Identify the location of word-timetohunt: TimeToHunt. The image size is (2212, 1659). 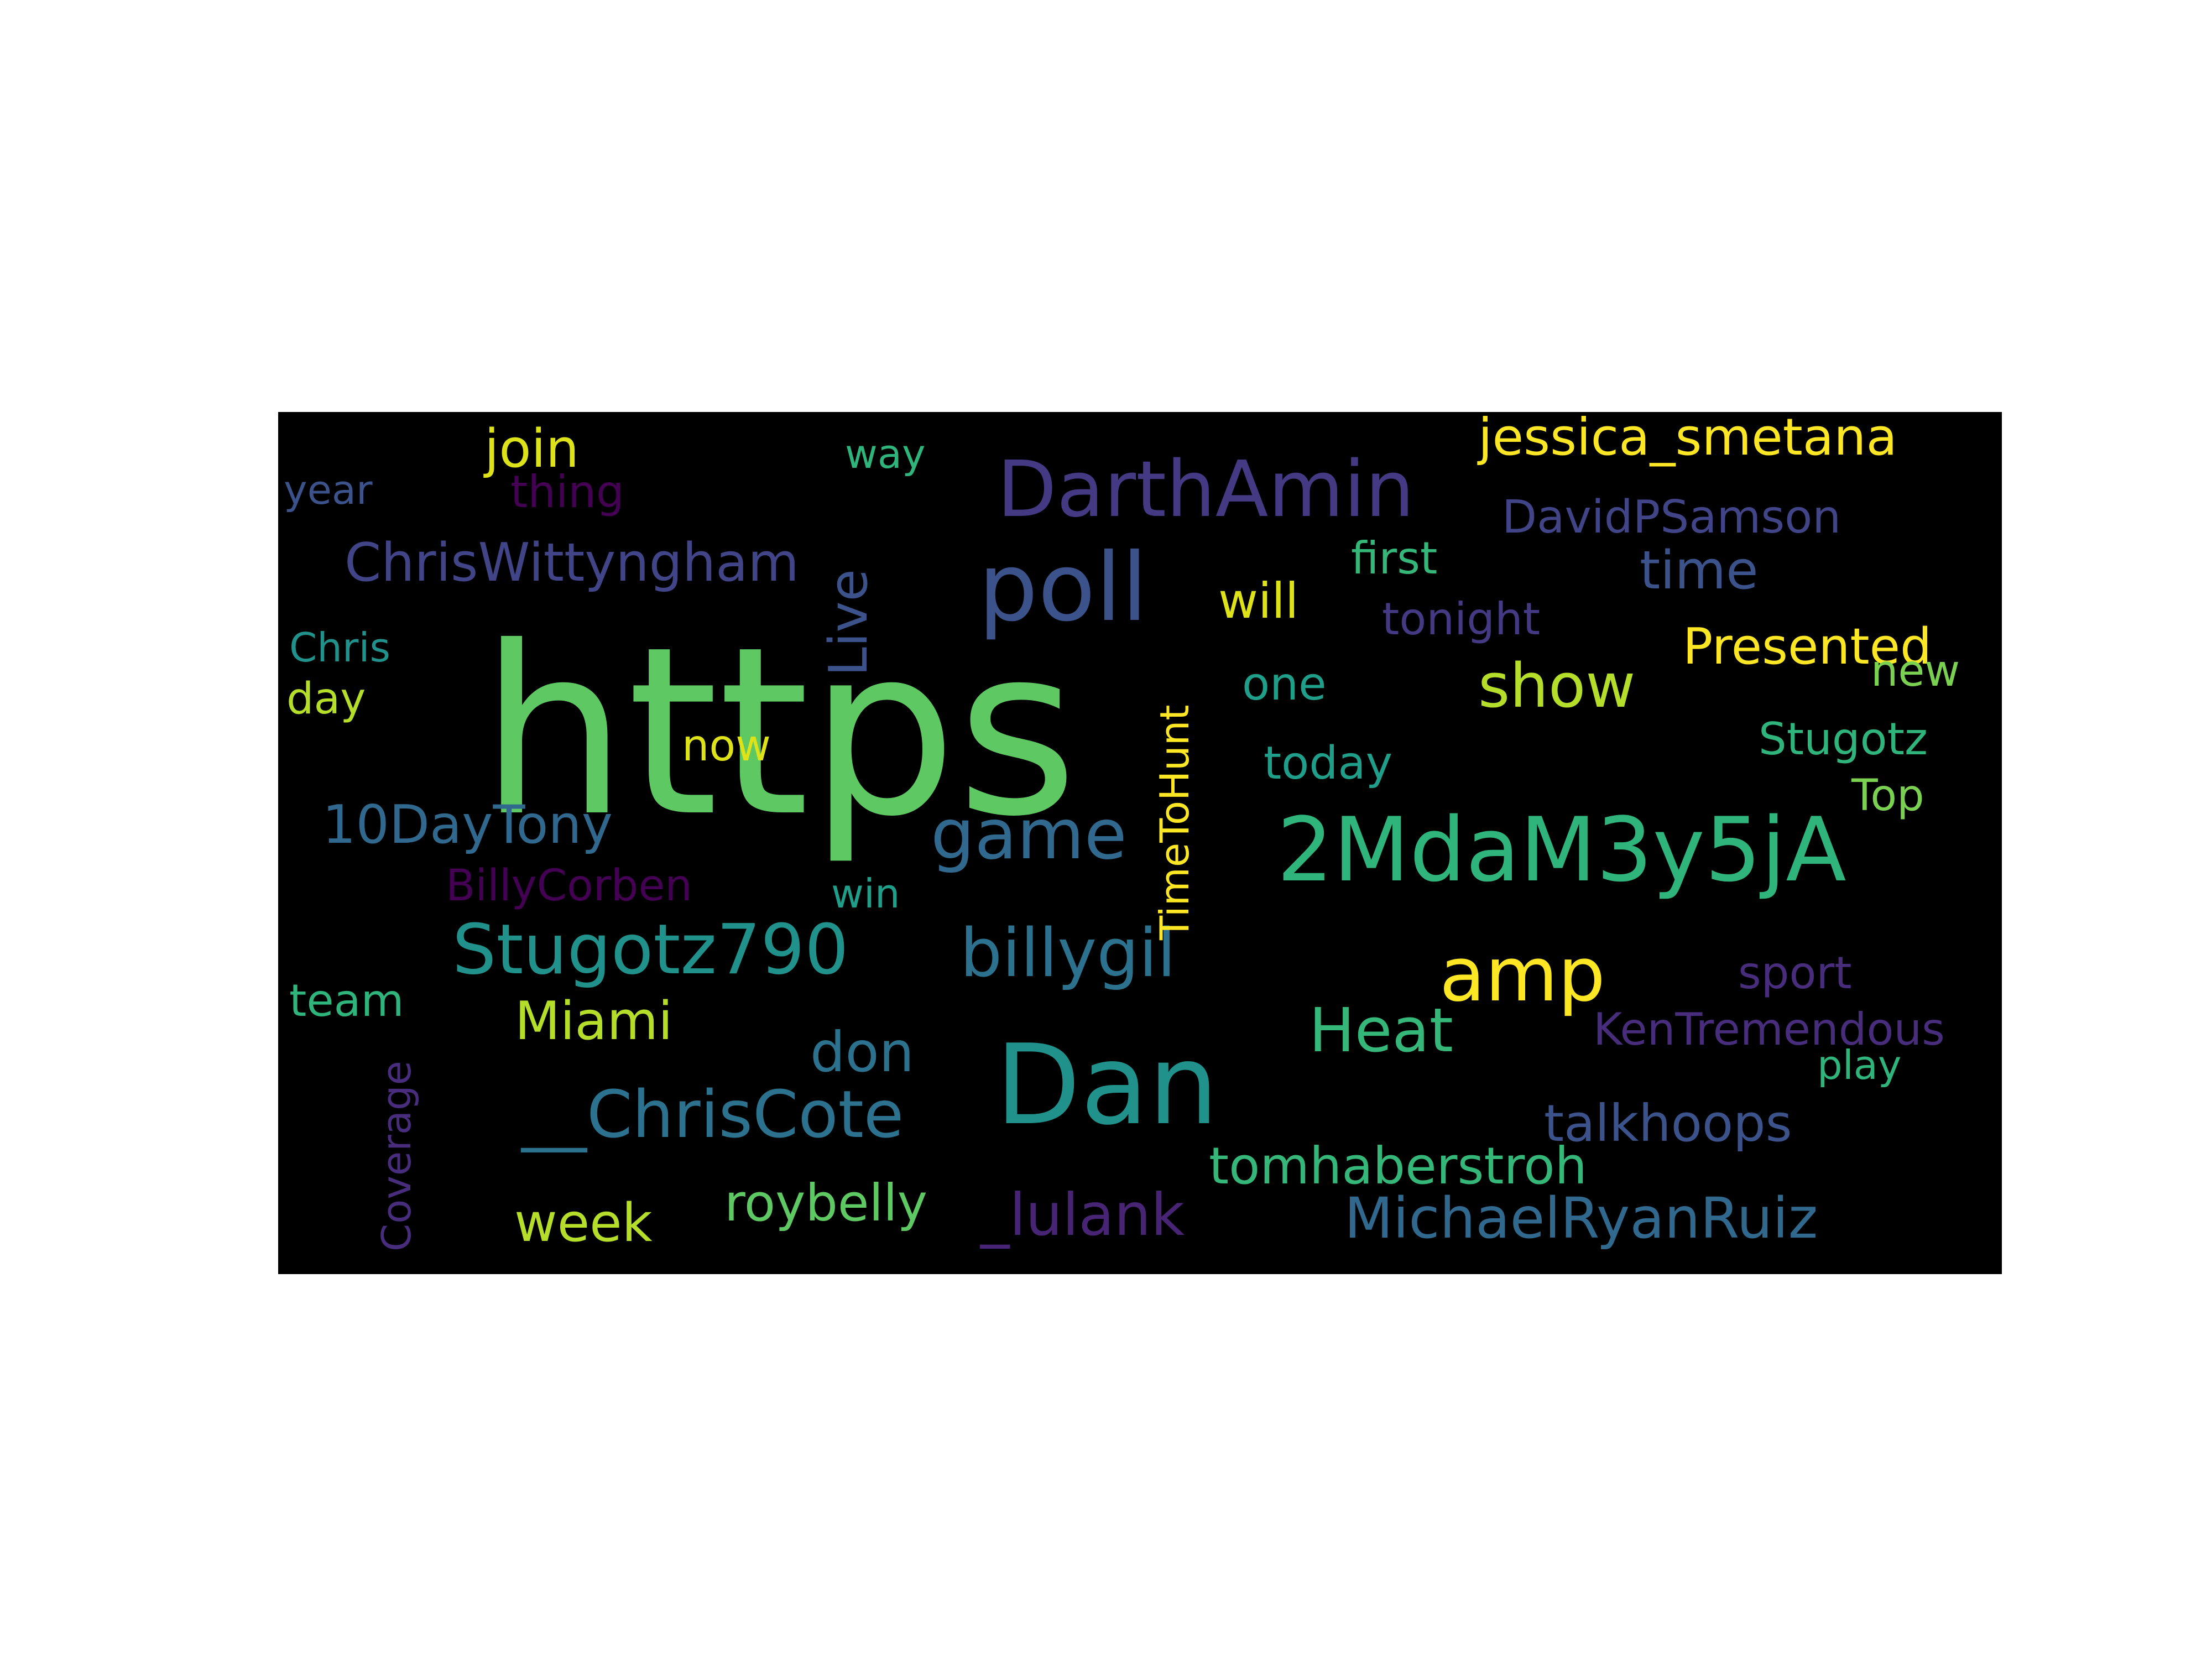
(1175, 823).